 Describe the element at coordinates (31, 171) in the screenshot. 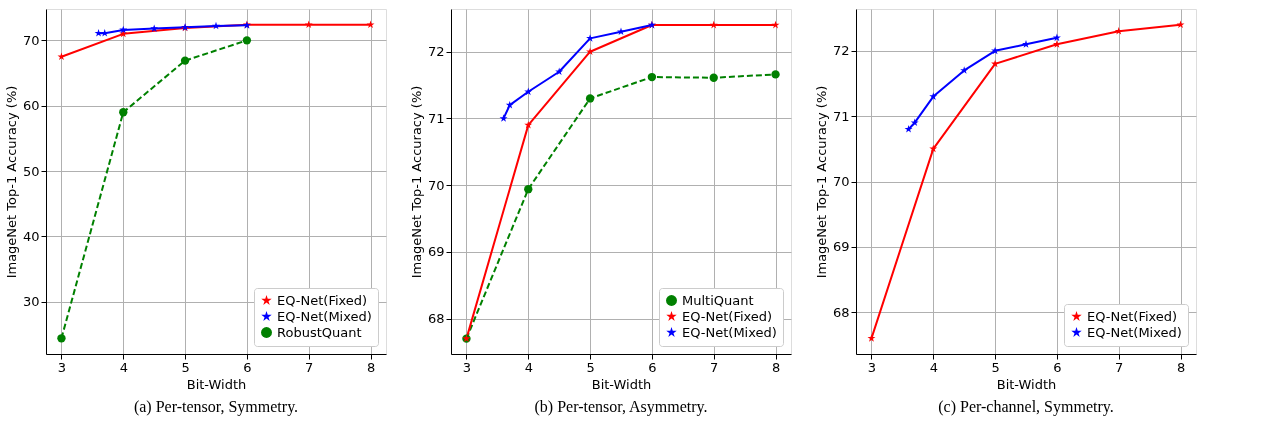

I see `y-tick-label: 50` at that location.